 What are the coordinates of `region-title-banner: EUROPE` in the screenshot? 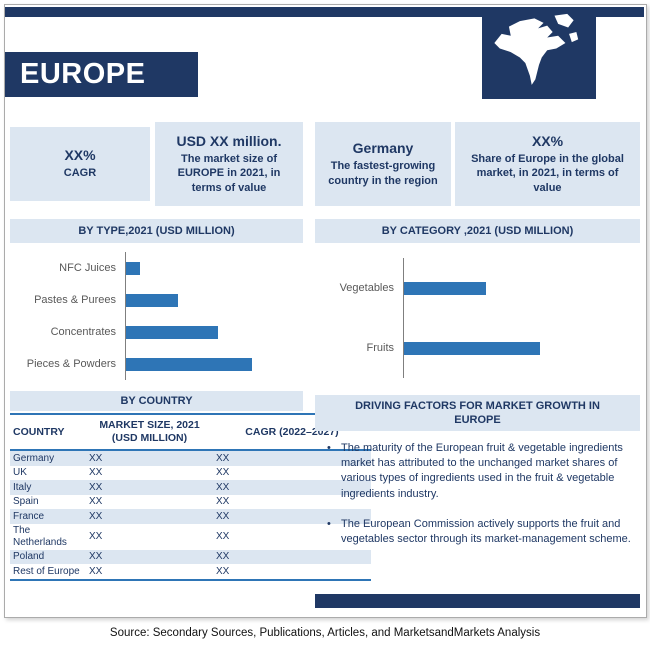 It's located at (101, 74).